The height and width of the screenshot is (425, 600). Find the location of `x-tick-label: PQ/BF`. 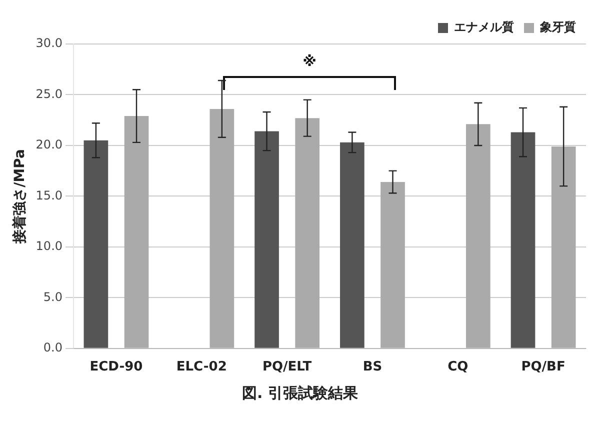

x-tick-label: PQ/BF is located at coordinates (543, 367).